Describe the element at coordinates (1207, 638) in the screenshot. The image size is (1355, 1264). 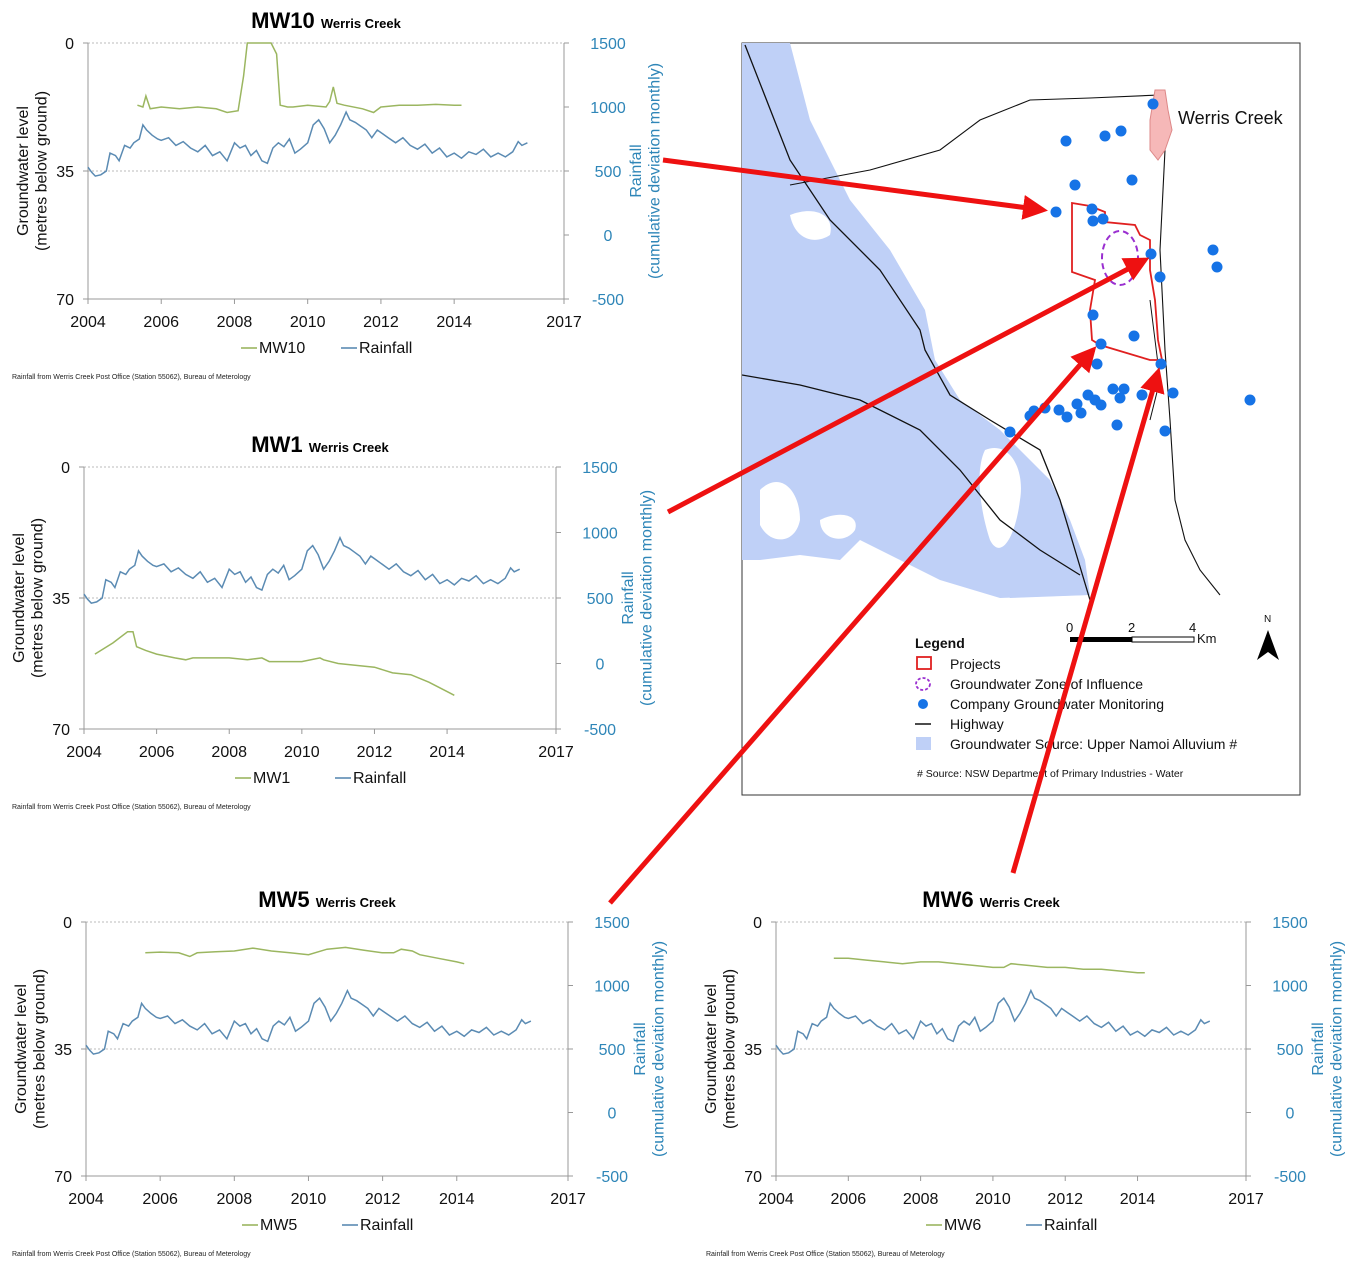
I see `scale-unit: Km` at that location.